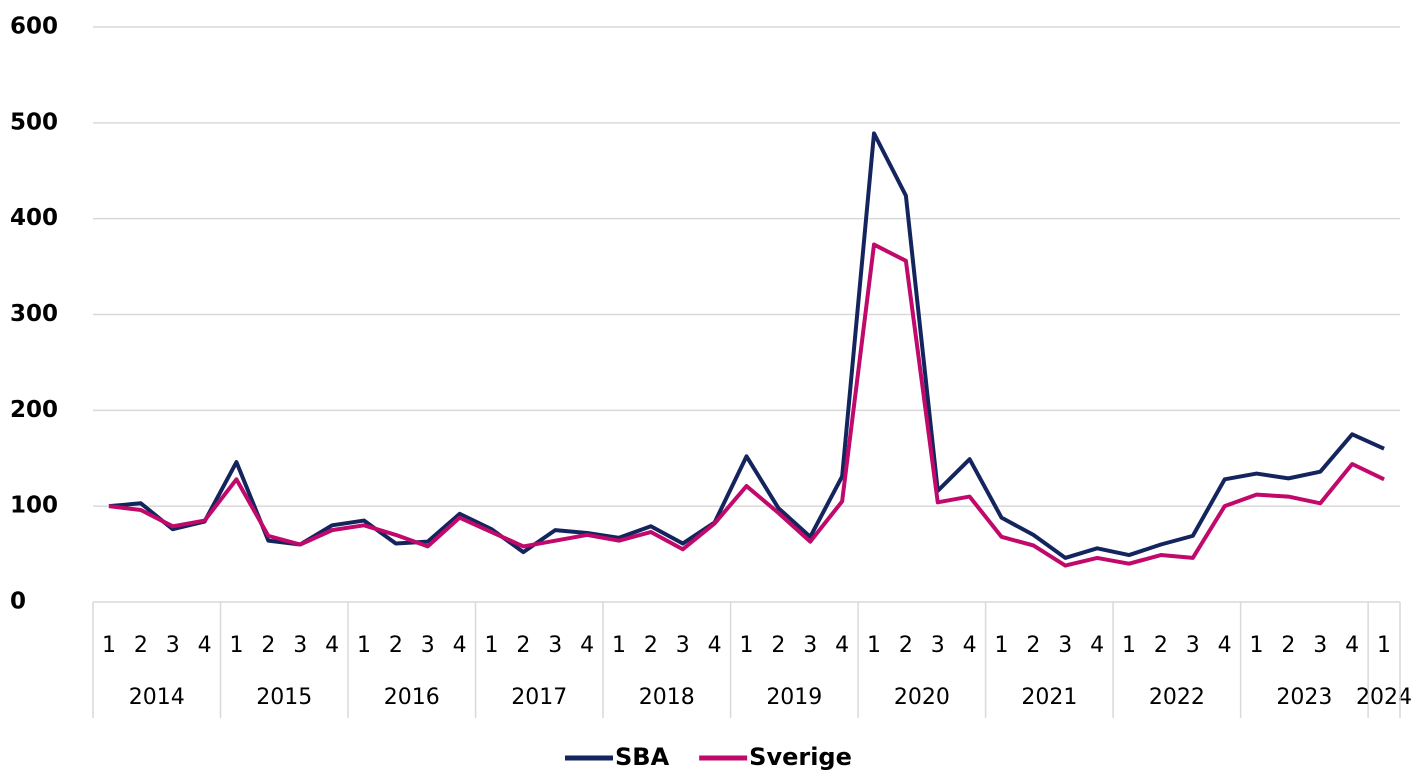 The width and height of the screenshot is (1424, 774). What do you see at coordinates (1304, 697) in the screenshot?
I see `x-group-label: 2023` at bounding box center [1304, 697].